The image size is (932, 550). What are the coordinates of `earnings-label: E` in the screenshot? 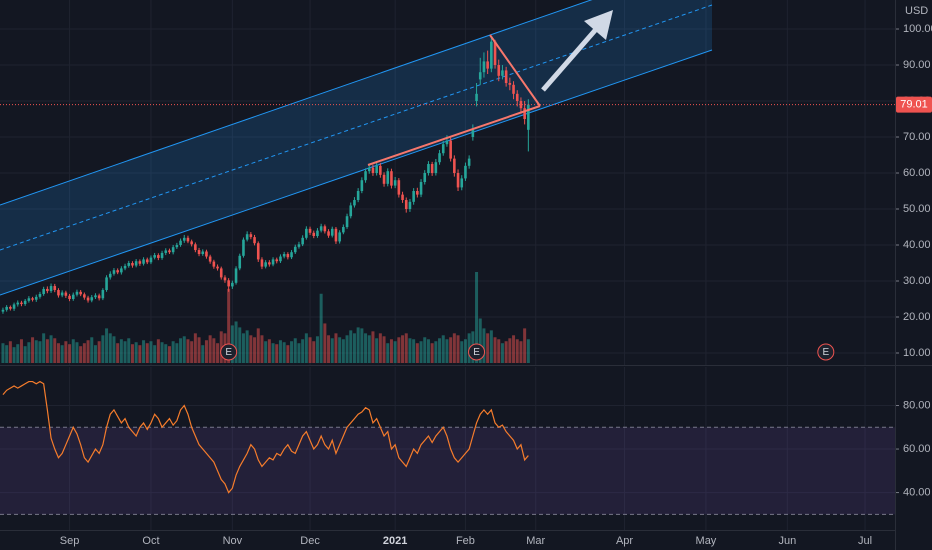 It's located at (228, 352).